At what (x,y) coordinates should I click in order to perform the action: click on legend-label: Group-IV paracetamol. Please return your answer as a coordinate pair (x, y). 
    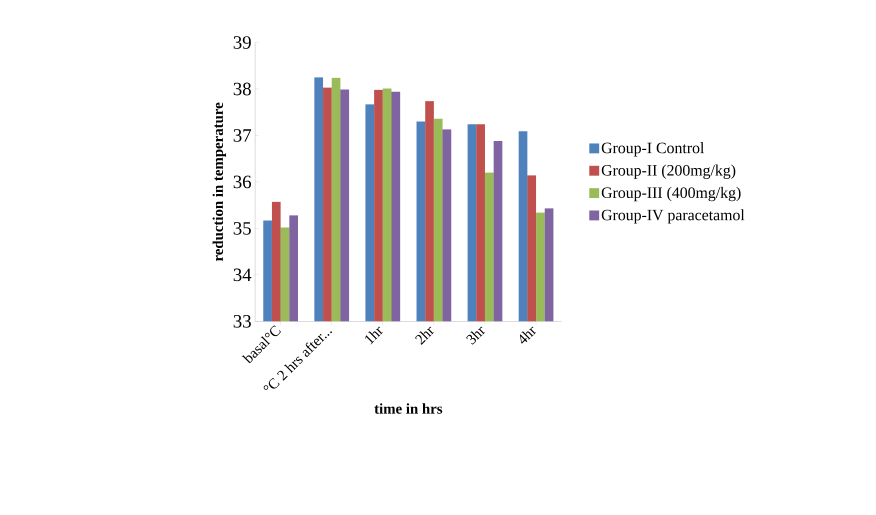
    Looking at the image, I should click on (673, 216).